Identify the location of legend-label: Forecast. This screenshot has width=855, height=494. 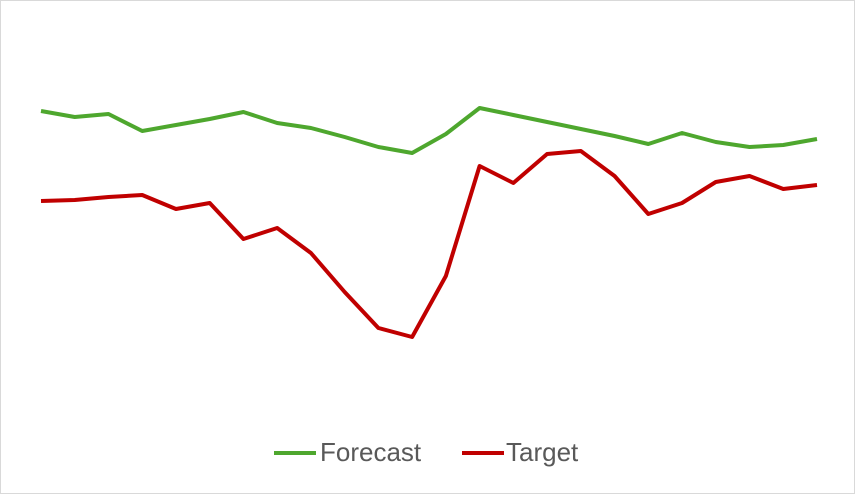
(371, 452).